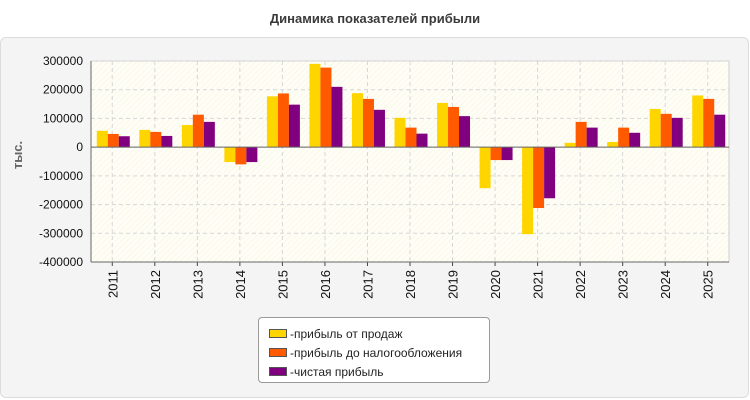 Image resolution: width=750 pixels, height=400 pixels. I want to click on y-tick-label: 300000, so click(63, 61).